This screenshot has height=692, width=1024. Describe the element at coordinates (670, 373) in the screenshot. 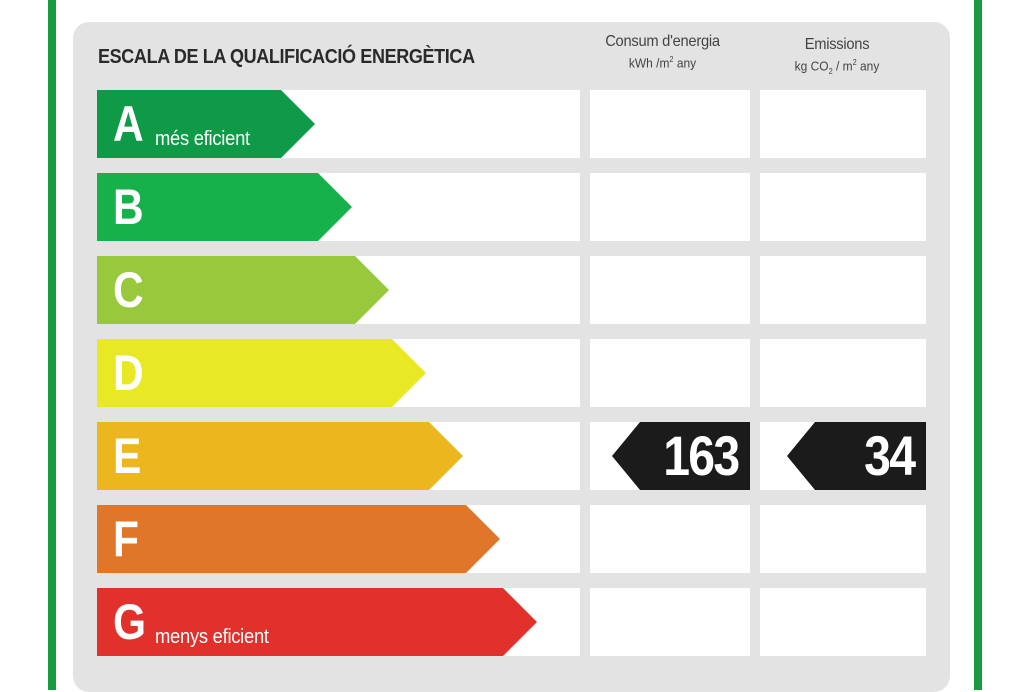

I see `energy-cell-d` at that location.